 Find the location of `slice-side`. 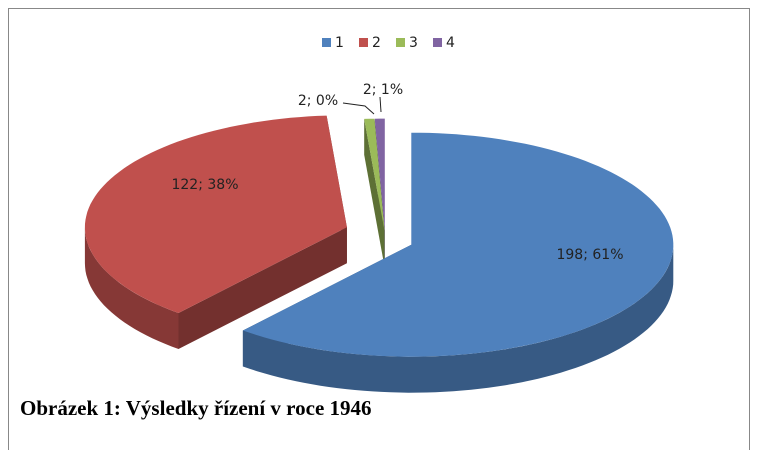

slice-side is located at coordinates (131, 288).